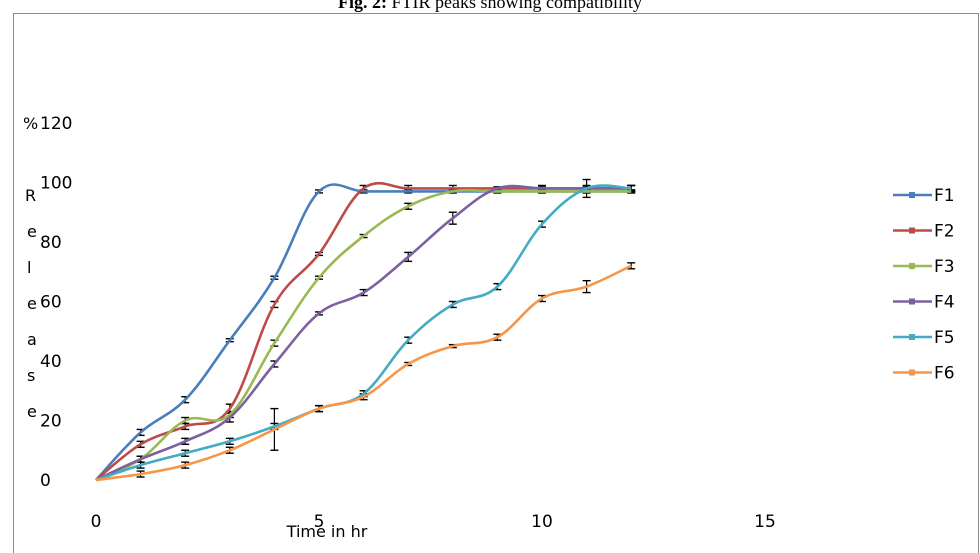  What do you see at coordinates (924, 232) in the screenshot?
I see `legend-item-f2: F2` at bounding box center [924, 232].